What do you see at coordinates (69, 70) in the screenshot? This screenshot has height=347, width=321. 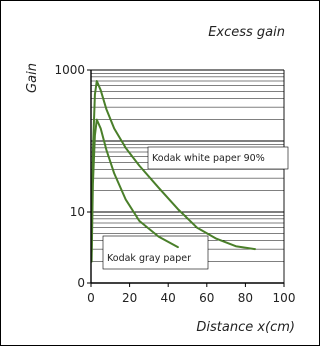 I see `y-tick-label: 1000` at bounding box center [69, 70].